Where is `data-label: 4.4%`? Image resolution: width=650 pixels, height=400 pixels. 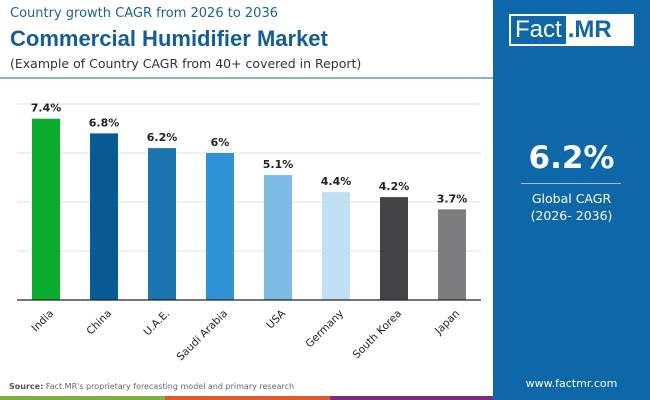 data-label: 4.4% is located at coordinates (336, 181).